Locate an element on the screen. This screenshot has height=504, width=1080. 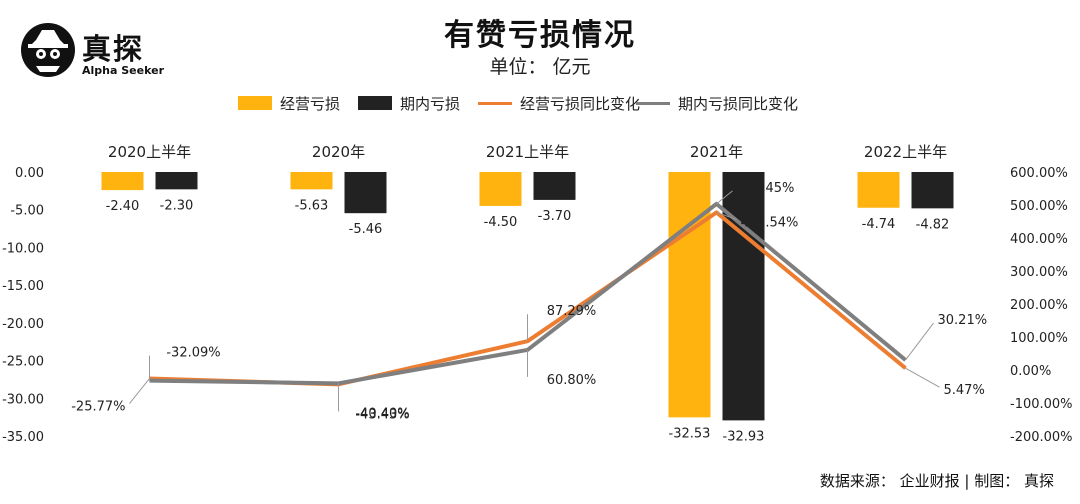
category-label: 2022上半年 is located at coordinates (905, 152).